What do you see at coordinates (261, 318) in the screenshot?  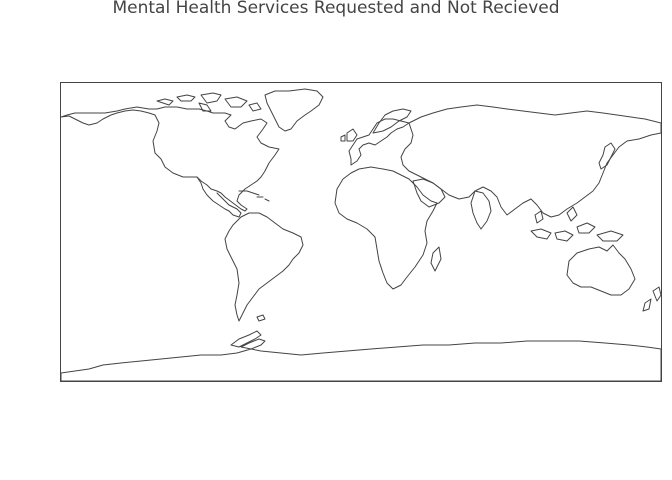 I see `coastline-falklands` at bounding box center [261, 318].